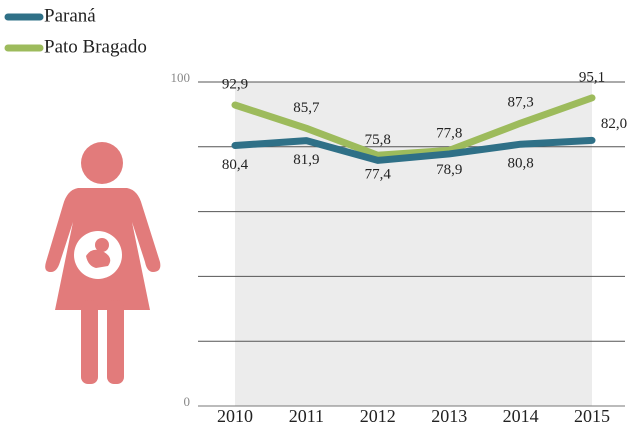  I want to click on value-label: 75,8, so click(378, 140).